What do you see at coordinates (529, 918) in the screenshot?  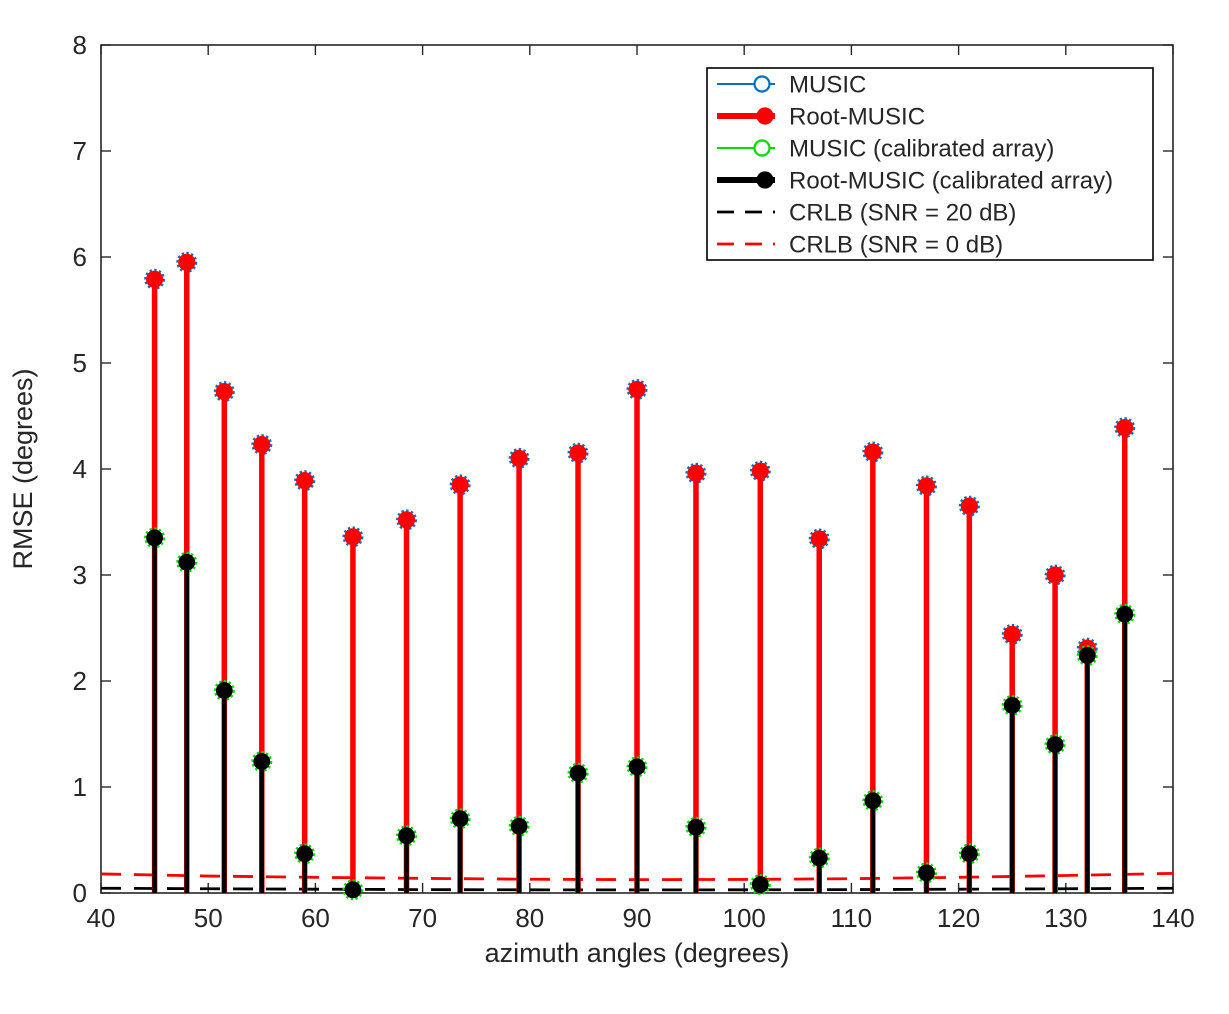 I see `x-tick-label: 80` at bounding box center [529, 918].